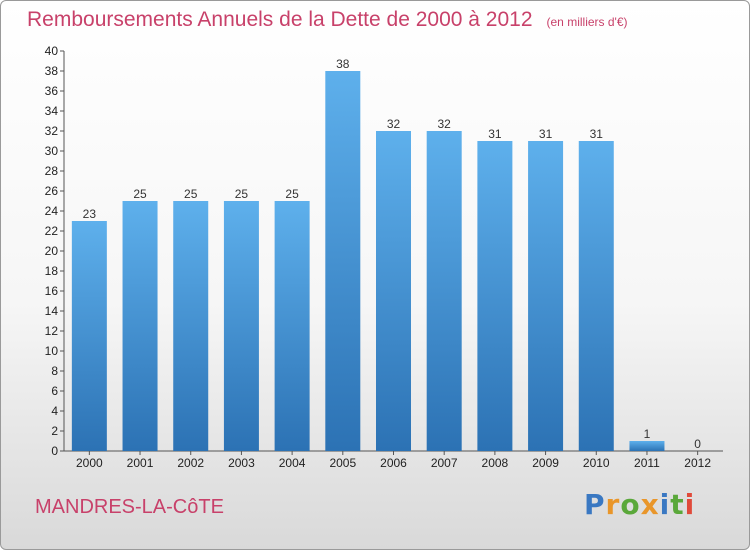 Image resolution: width=750 pixels, height=550 pixels. I want to click on bar-value-label: 38, so click(343, 64).